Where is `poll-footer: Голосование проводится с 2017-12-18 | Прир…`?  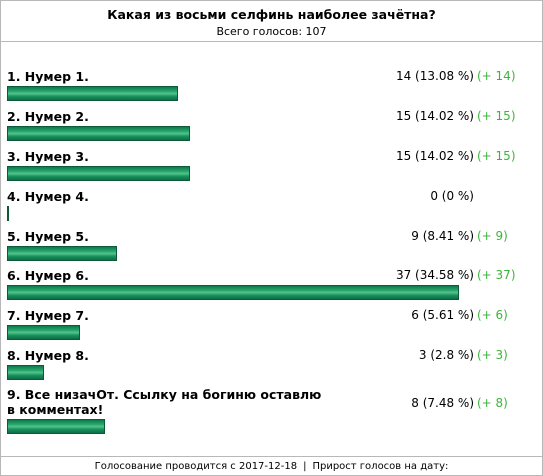
poll-footer: Голосование проводится с 2017-12-18 | Прир… is located at coordinates (271, 466).